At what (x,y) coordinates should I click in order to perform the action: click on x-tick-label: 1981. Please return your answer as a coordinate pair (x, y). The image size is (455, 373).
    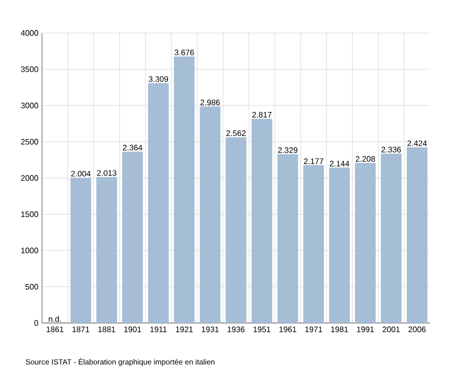
    Looking at the image, I should click on (339, 329).